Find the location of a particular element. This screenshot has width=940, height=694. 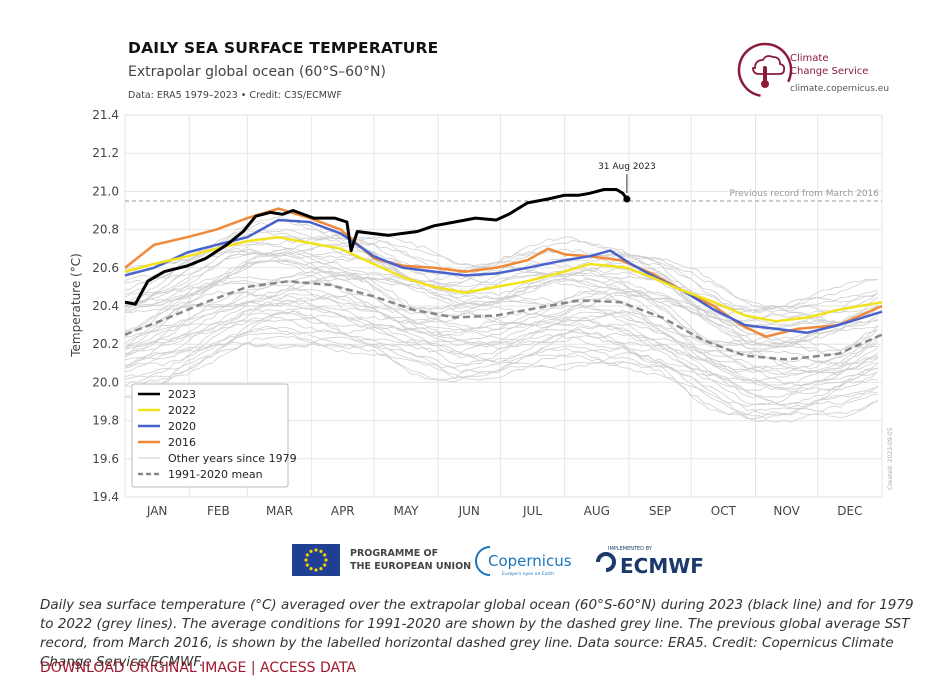

annotation-label: 31 Aug 2023 is located at coordinates (627, 167).